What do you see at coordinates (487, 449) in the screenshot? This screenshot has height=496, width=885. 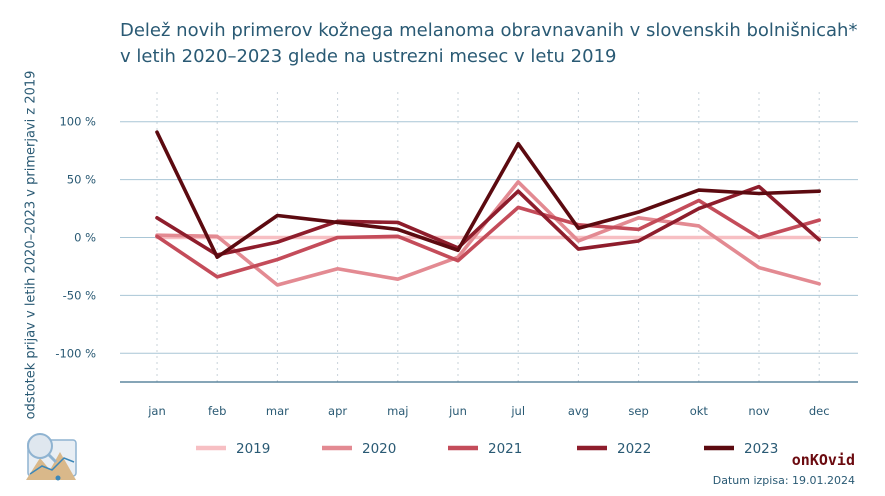 I see `legend: 2019 2020 2021 2022 2023` at bounding box center [487, 449].